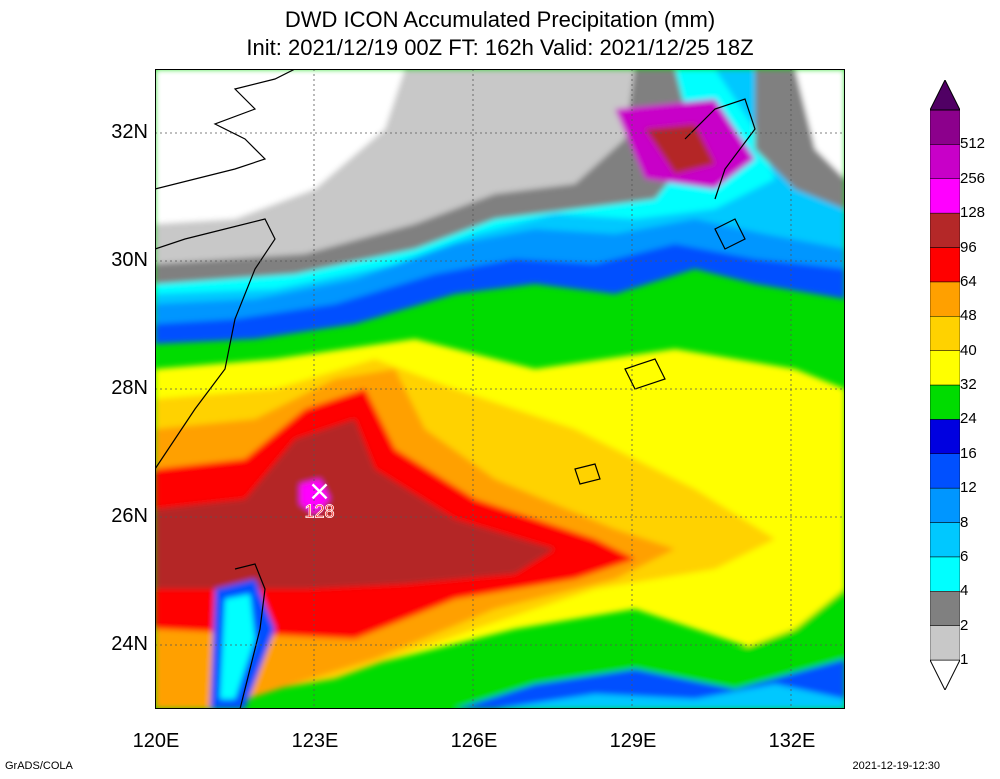 This screenshot has width=1000, height=779. Describe the element at coordinates (964, 659) in the screenshot. I see `colorbar-label: 1` at that location.